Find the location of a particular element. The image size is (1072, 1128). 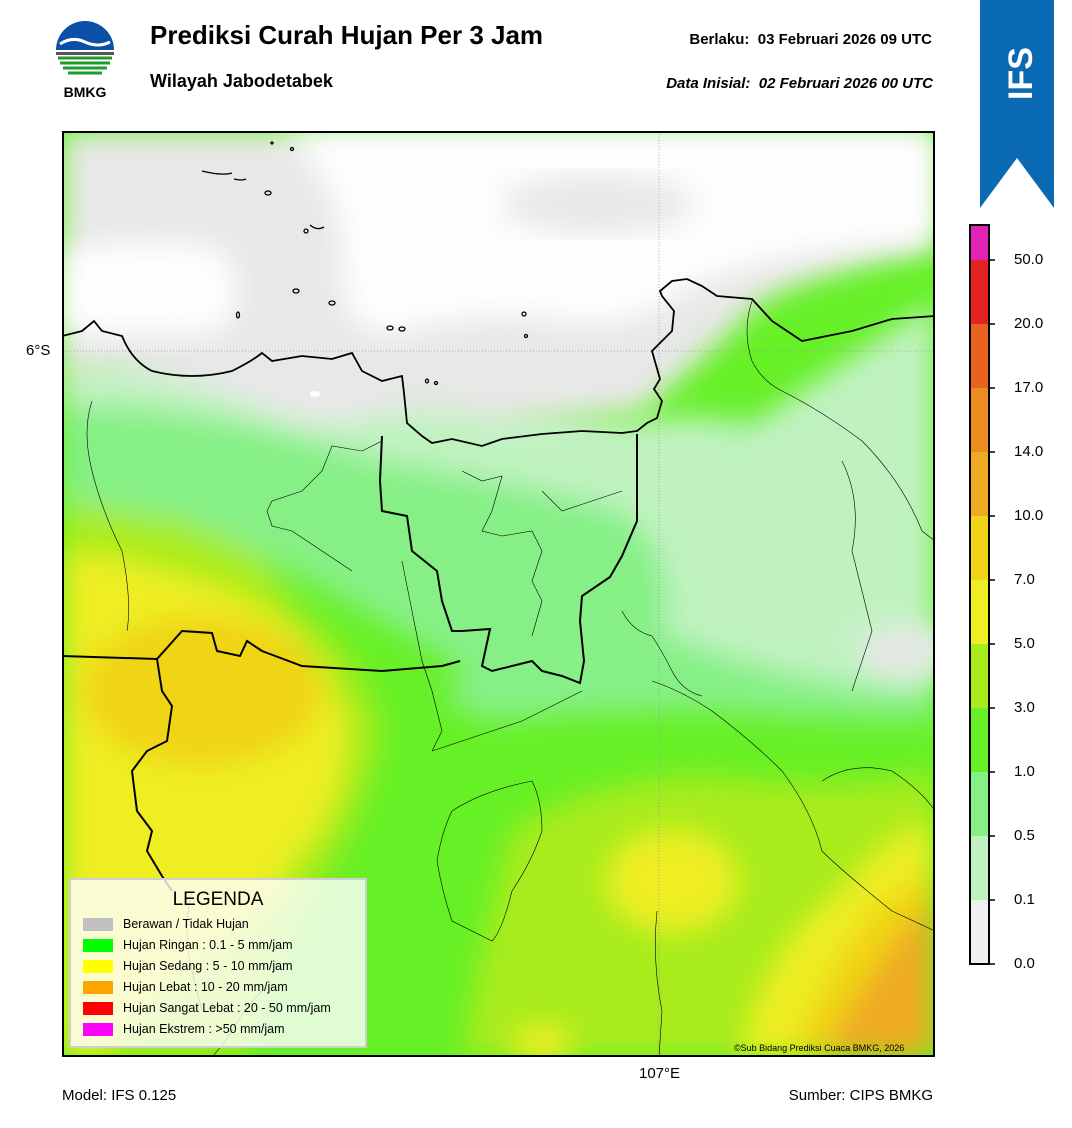

province-boundary-banten is located at coordinates (152, 775).